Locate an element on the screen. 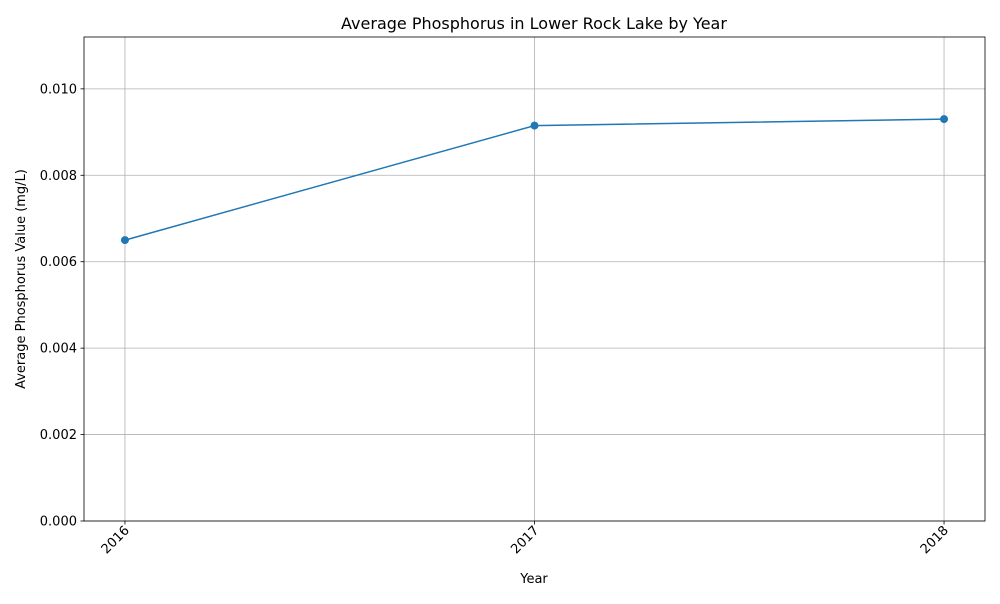 The height and width of the screenshot is (604, 1000). y-tick-label: 0.006 is located at coordinates (58, 262).